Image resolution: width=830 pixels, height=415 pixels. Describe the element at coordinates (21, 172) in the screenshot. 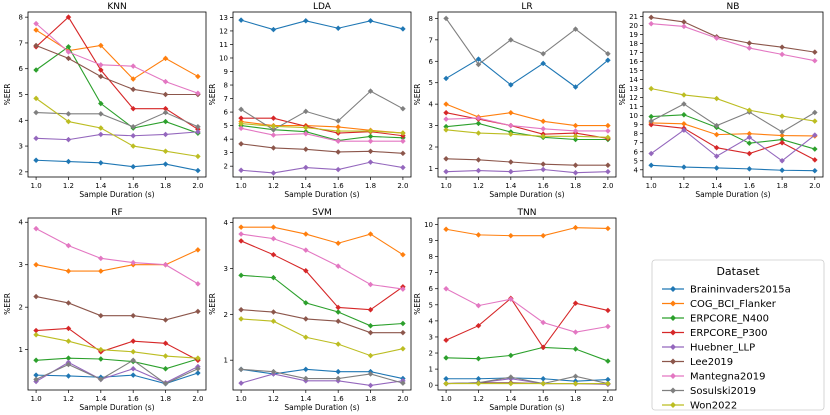

I see `y-tick-label: 2` at that location.